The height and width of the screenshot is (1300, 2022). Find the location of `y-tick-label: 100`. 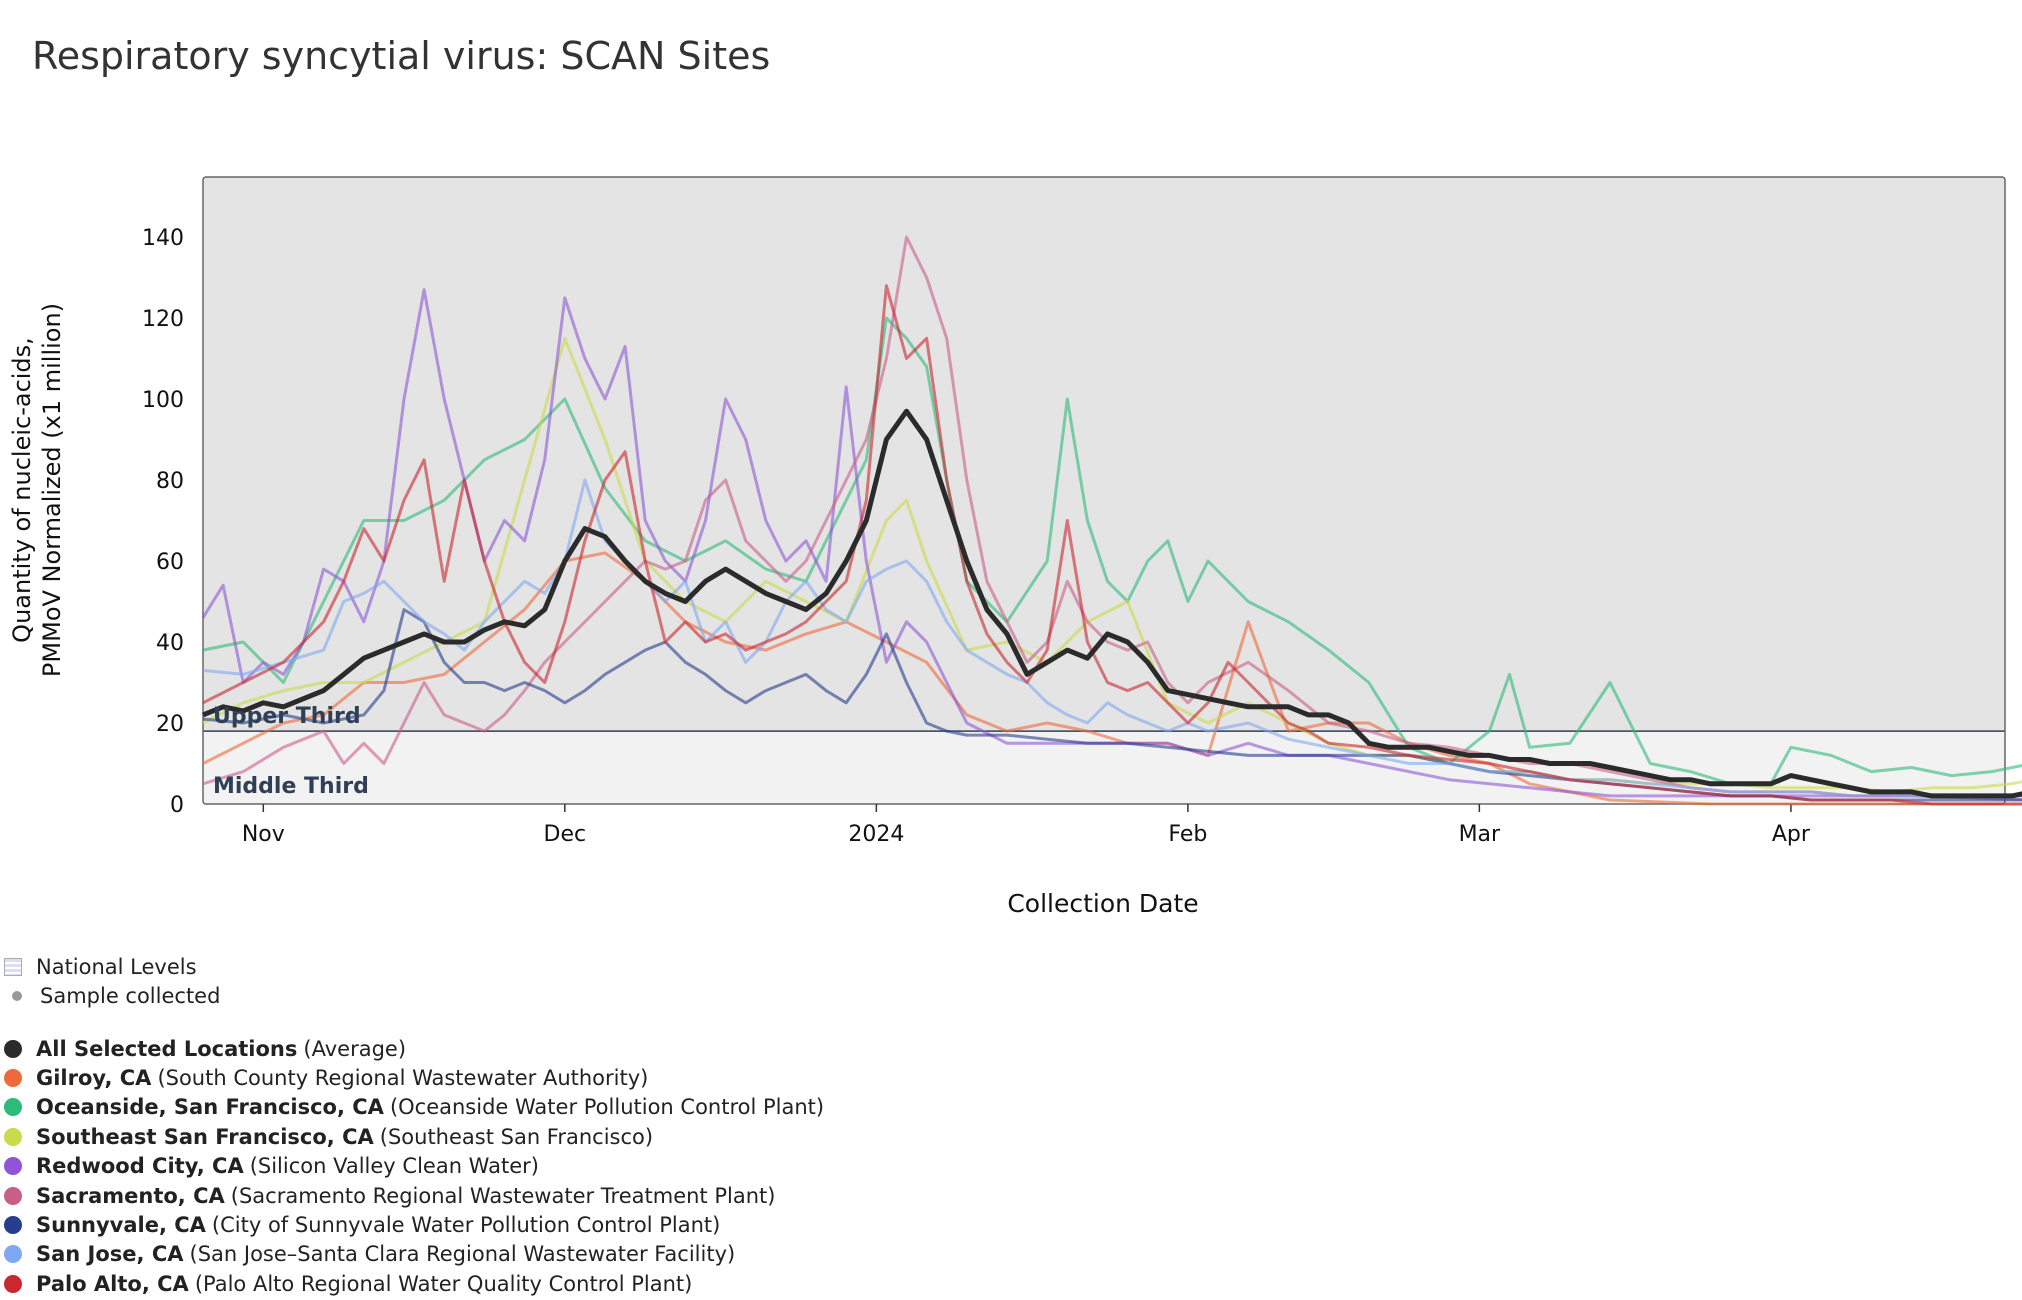

y-tick-label: 100 is located at coordinates (163, 400).